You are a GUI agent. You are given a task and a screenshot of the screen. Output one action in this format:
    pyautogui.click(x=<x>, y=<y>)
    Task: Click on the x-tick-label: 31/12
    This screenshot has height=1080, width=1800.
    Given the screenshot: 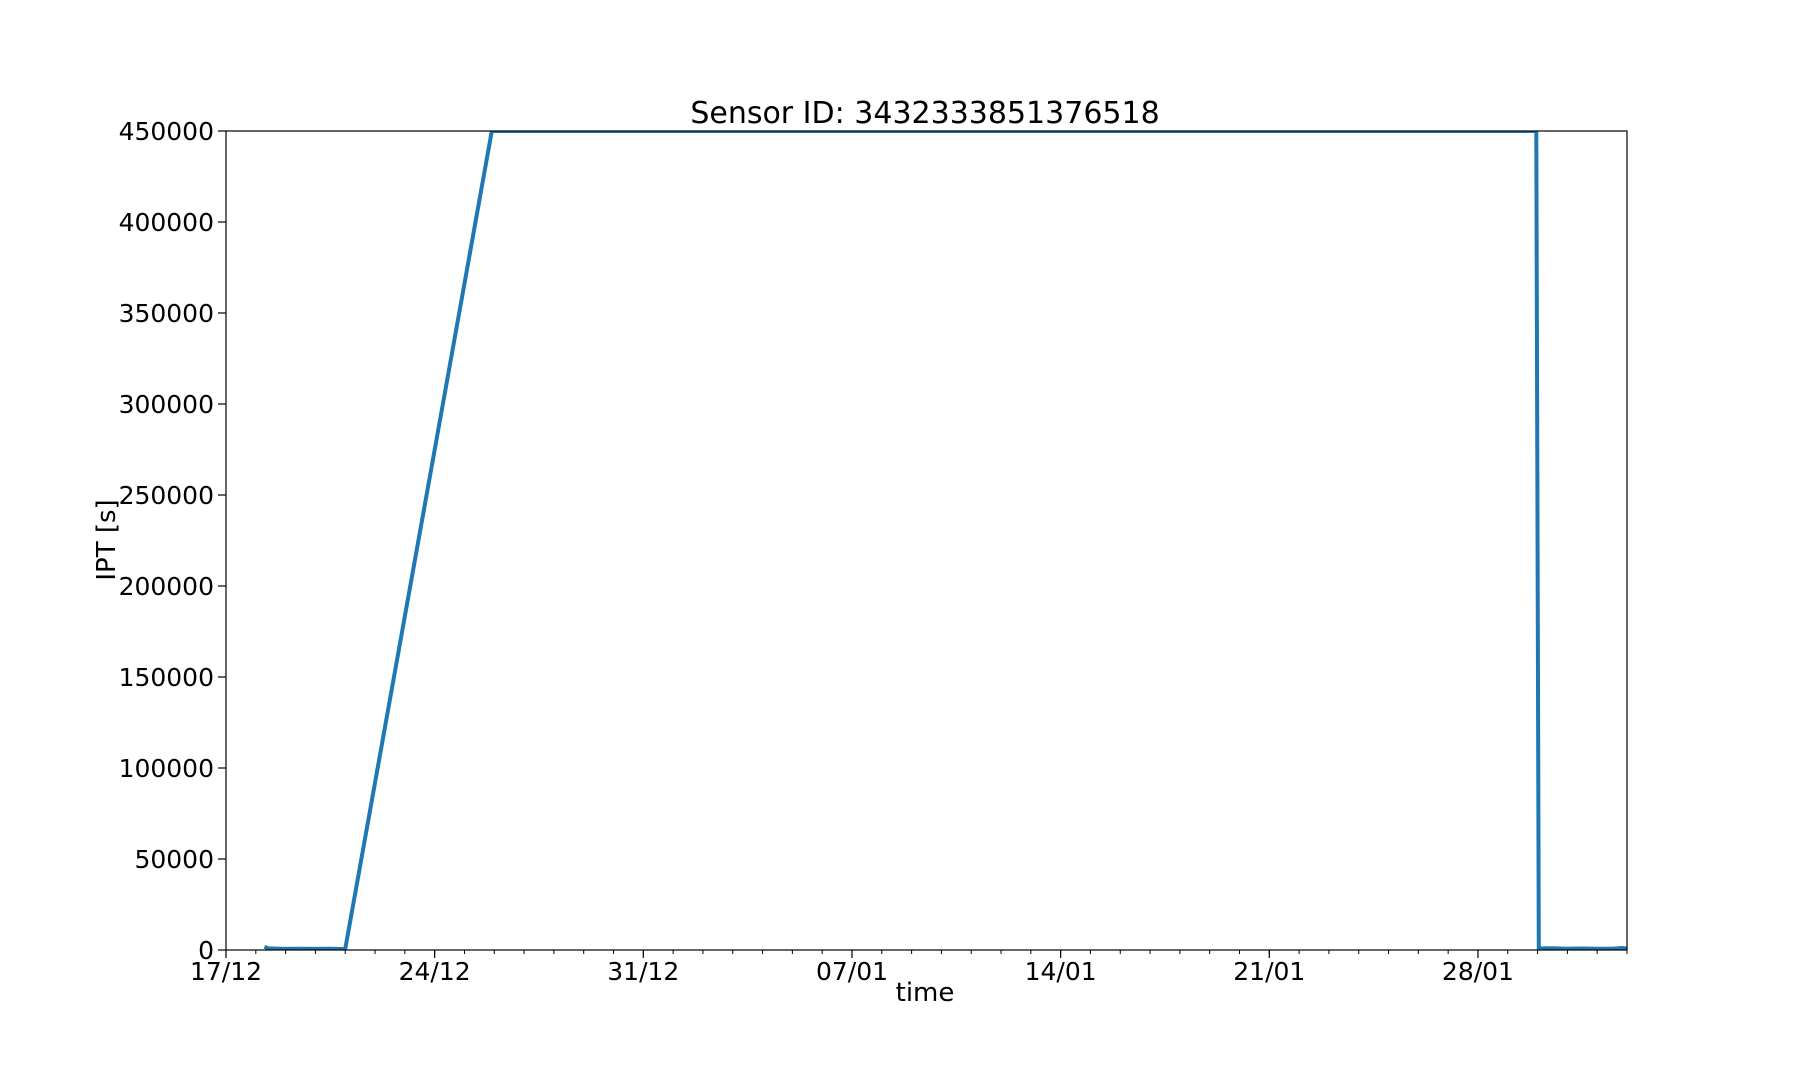 What is the action you would take?
    pyautogui.click(x=643, y=971)
    